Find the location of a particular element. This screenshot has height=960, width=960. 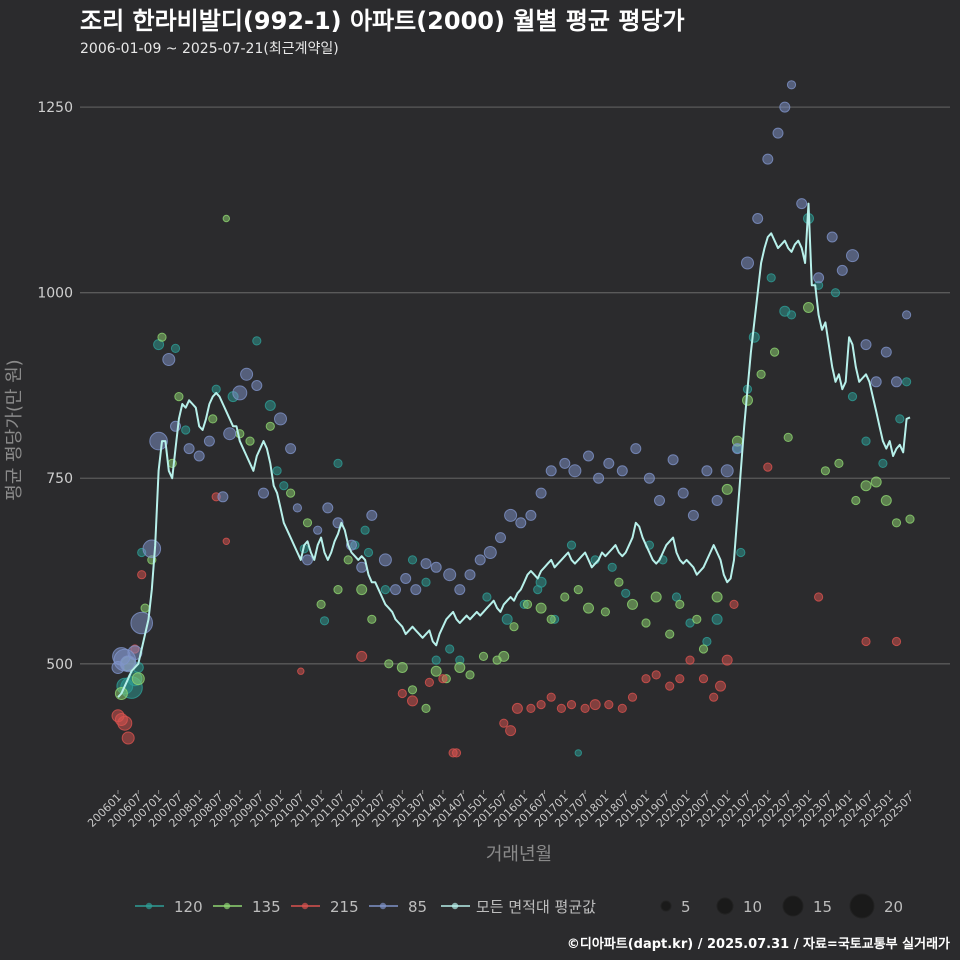

y-tick-label: 1250 is located at coordinates (55, 108).